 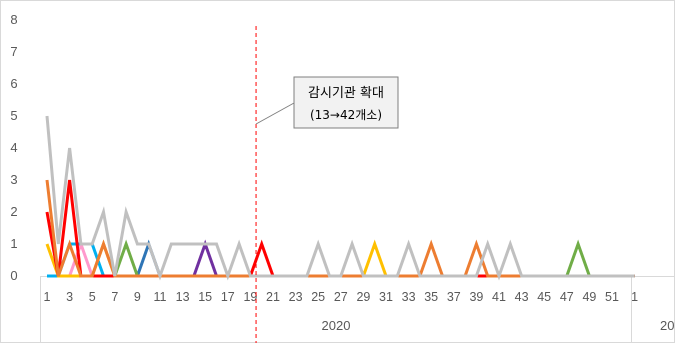 I want to click on year-label: 2020, so click(x=336, y=325).